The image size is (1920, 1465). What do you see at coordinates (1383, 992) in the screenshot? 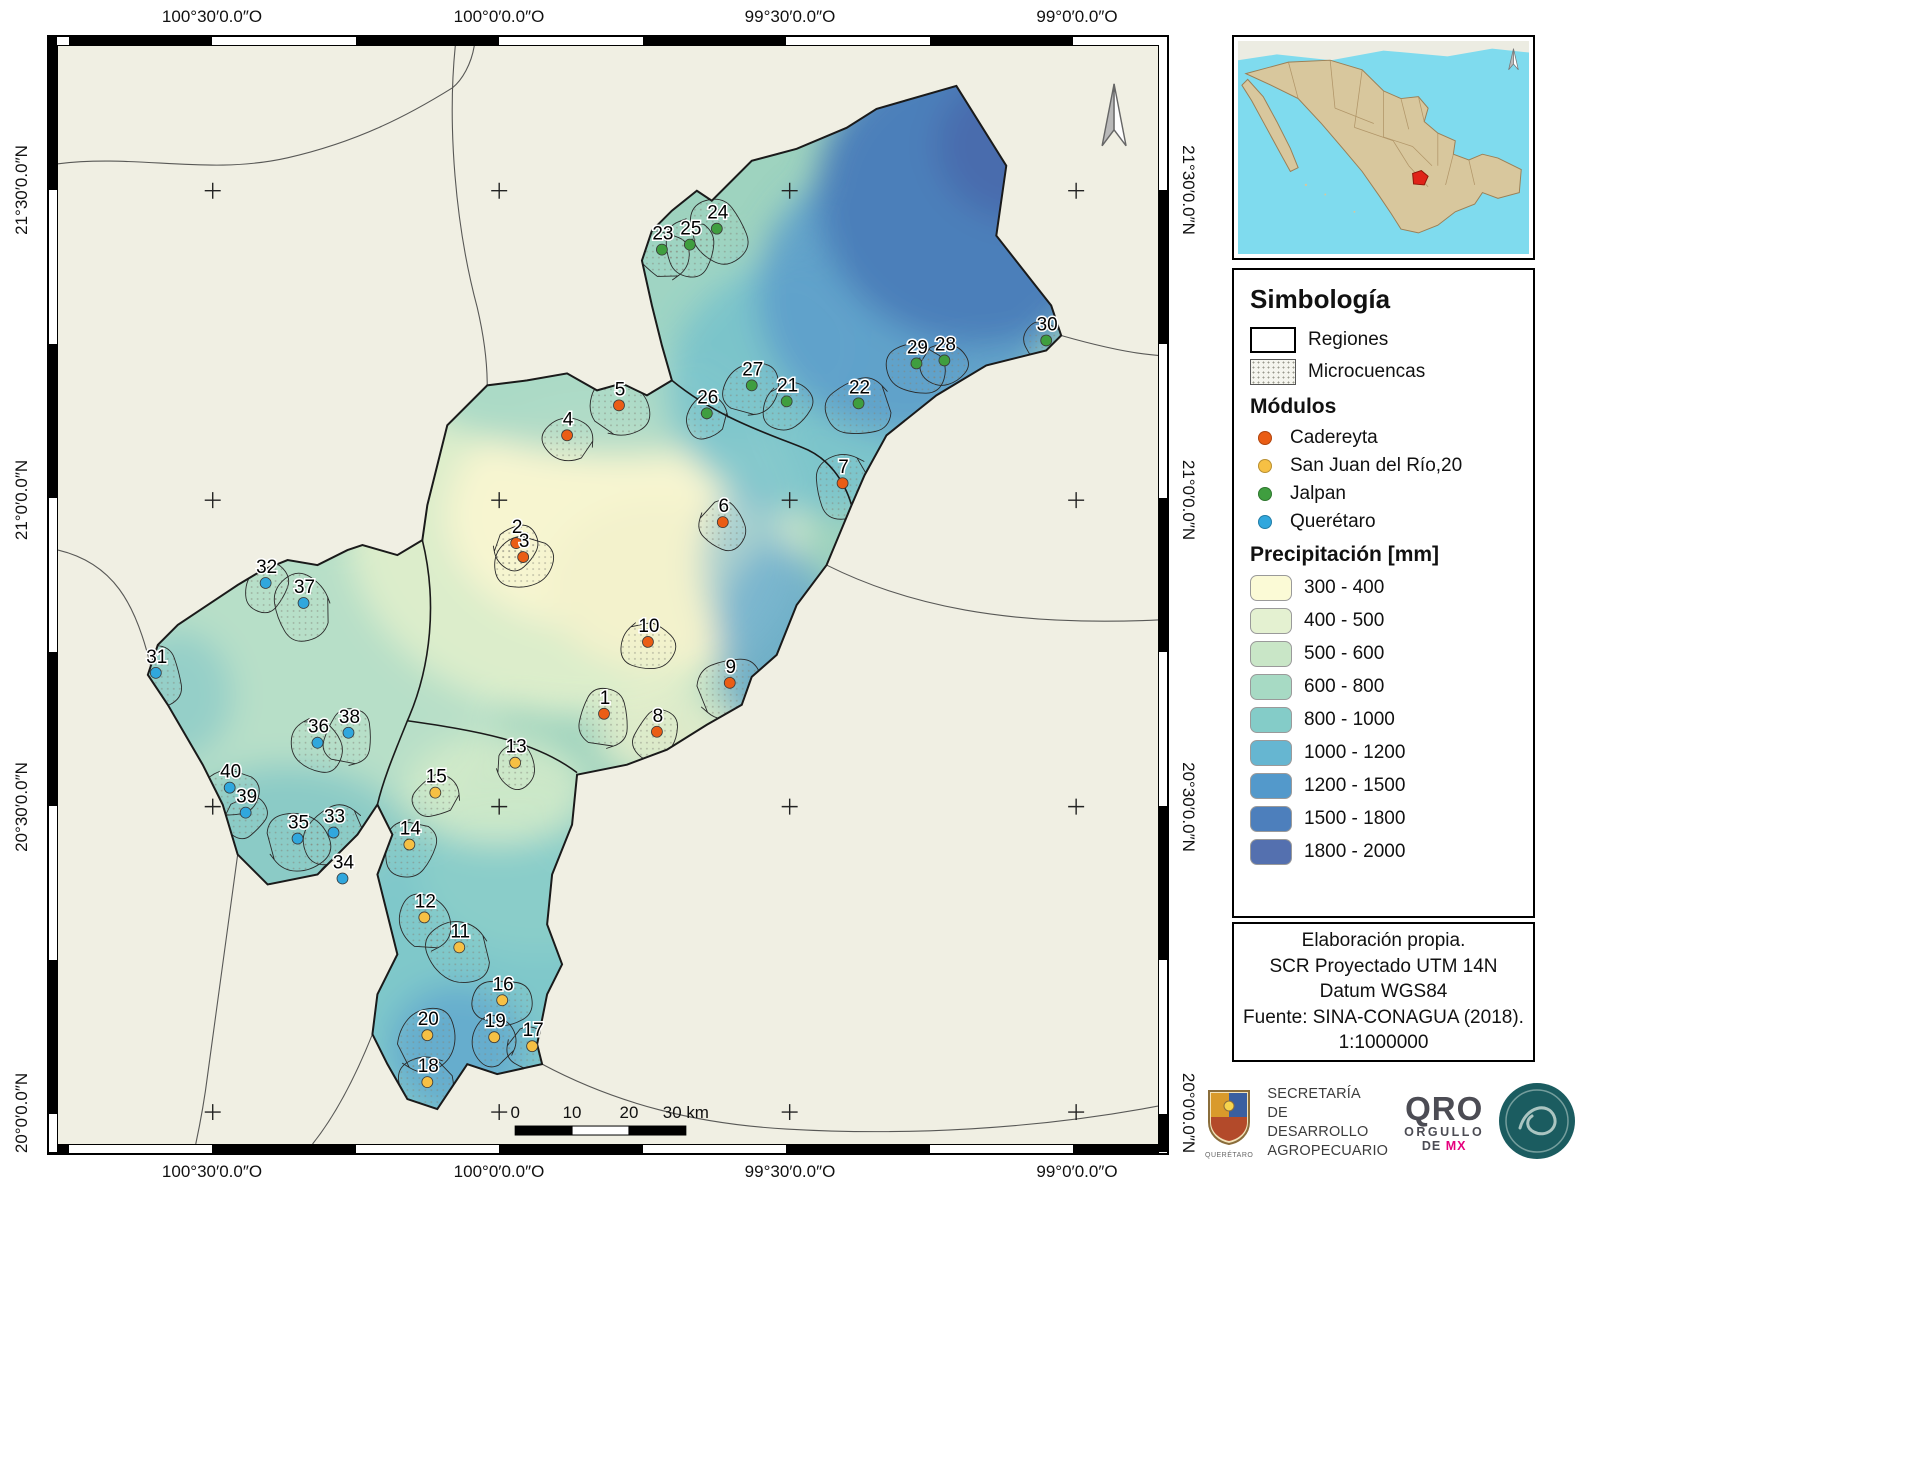
I see `credits-line: Datum WGS84` at bounding box center [1383, 992].